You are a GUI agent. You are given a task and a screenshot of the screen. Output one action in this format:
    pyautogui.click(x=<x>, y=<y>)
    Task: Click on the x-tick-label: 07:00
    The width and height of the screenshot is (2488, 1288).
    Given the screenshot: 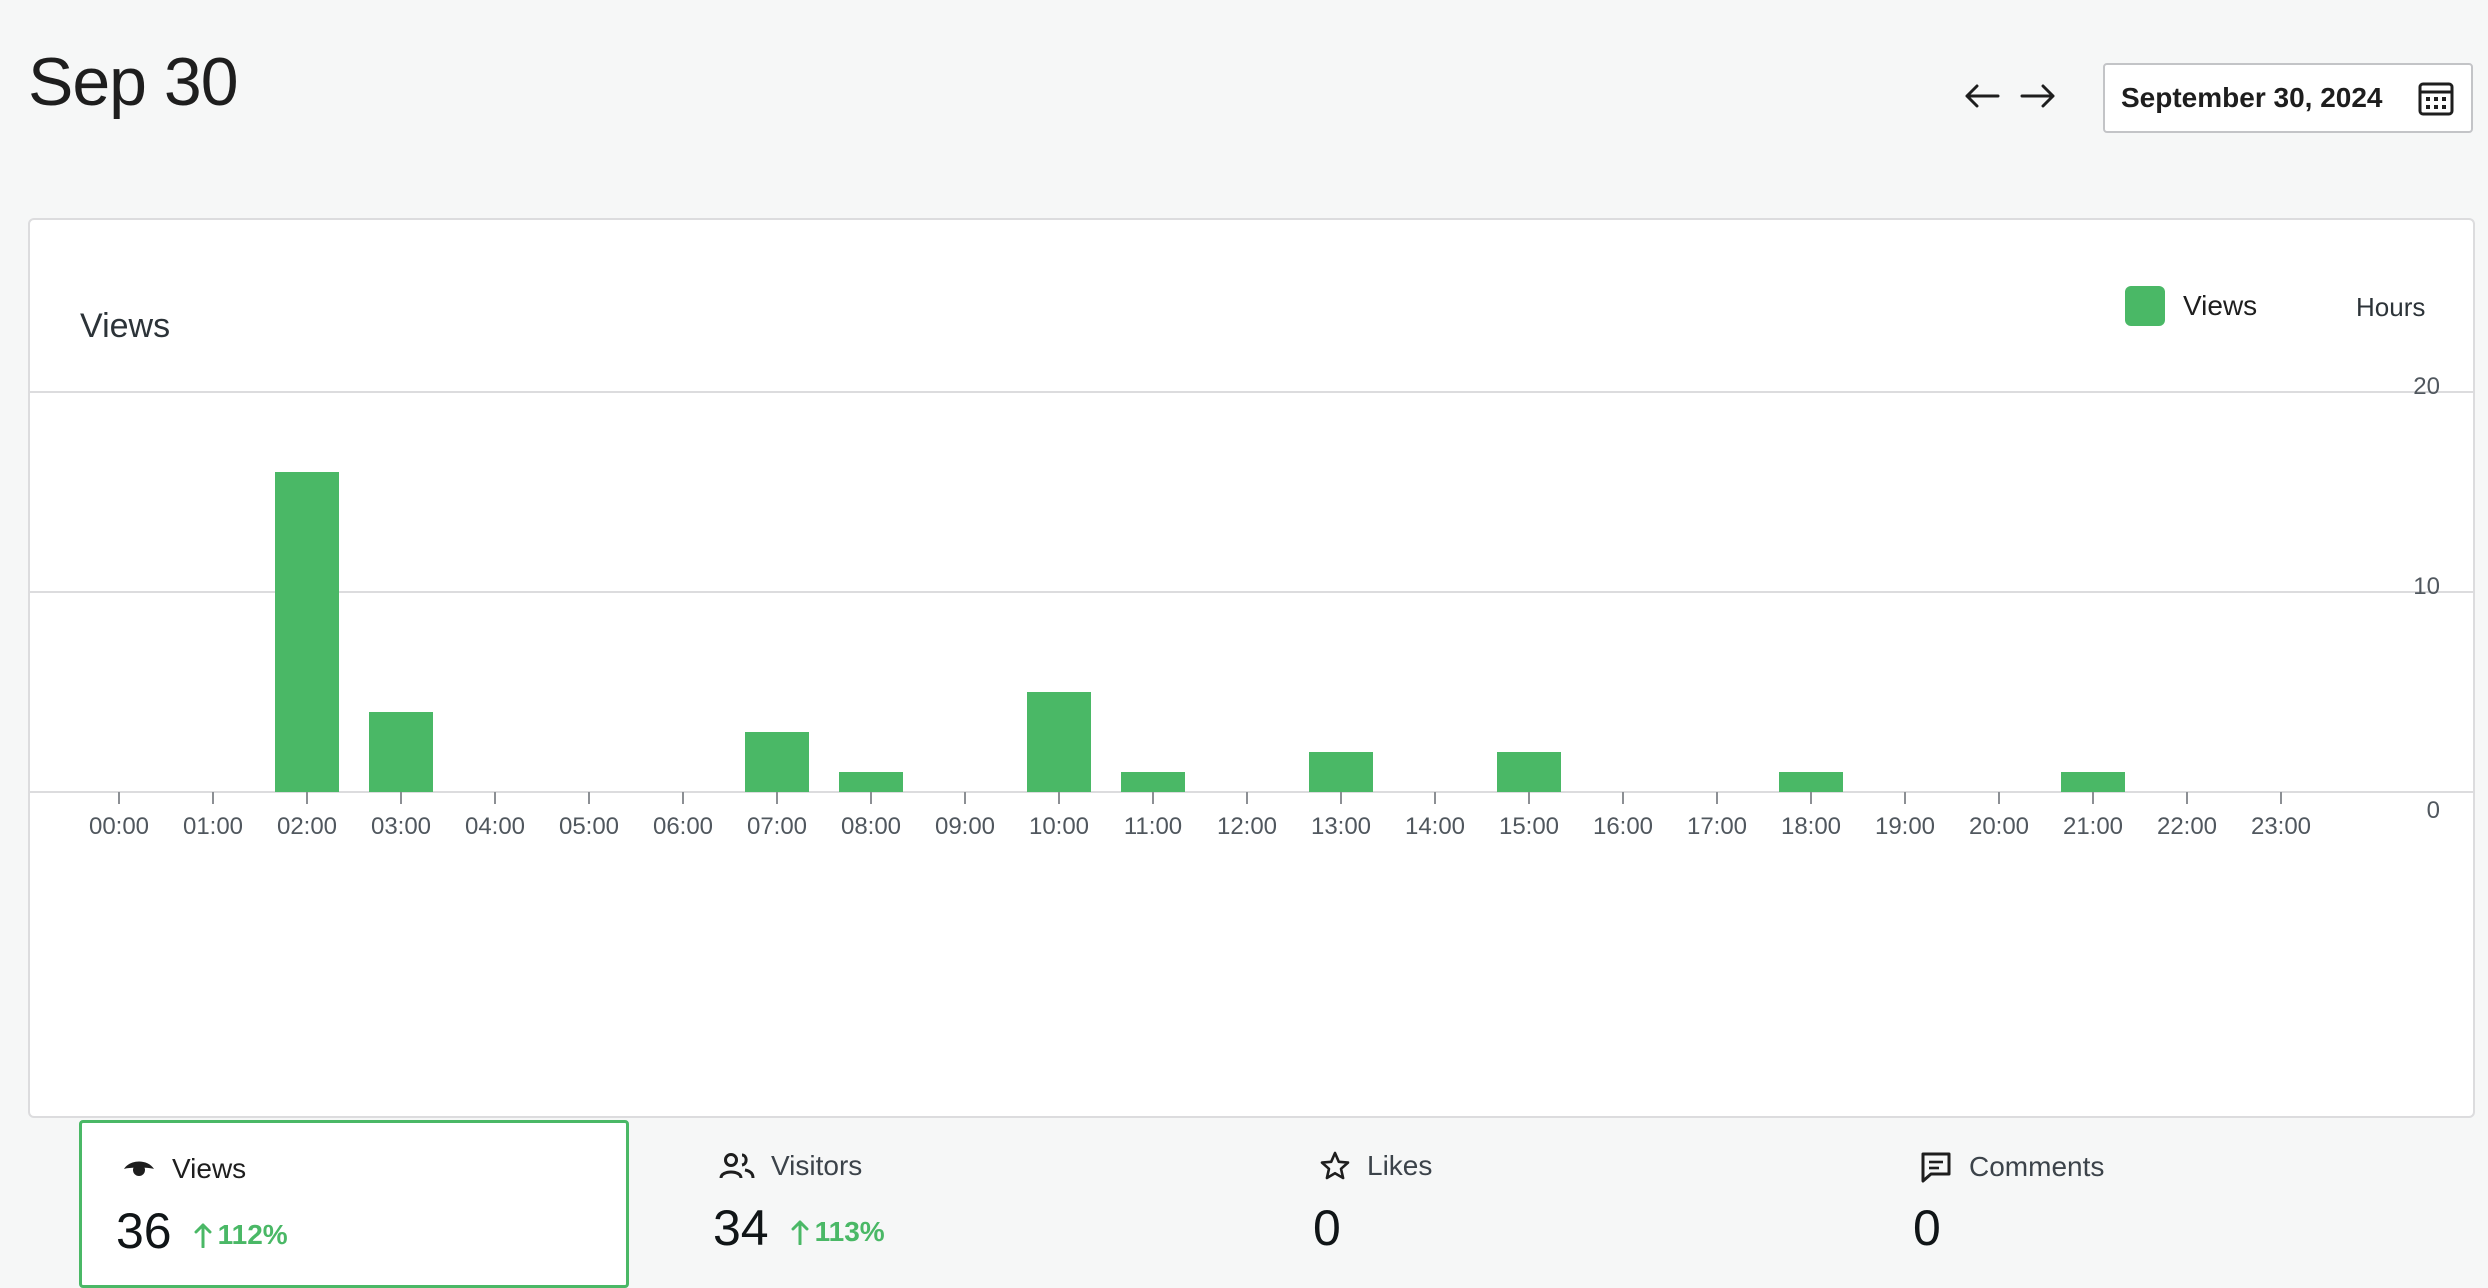 What is the action you would take?
    pyautogui.click(x=777, y=826)
    